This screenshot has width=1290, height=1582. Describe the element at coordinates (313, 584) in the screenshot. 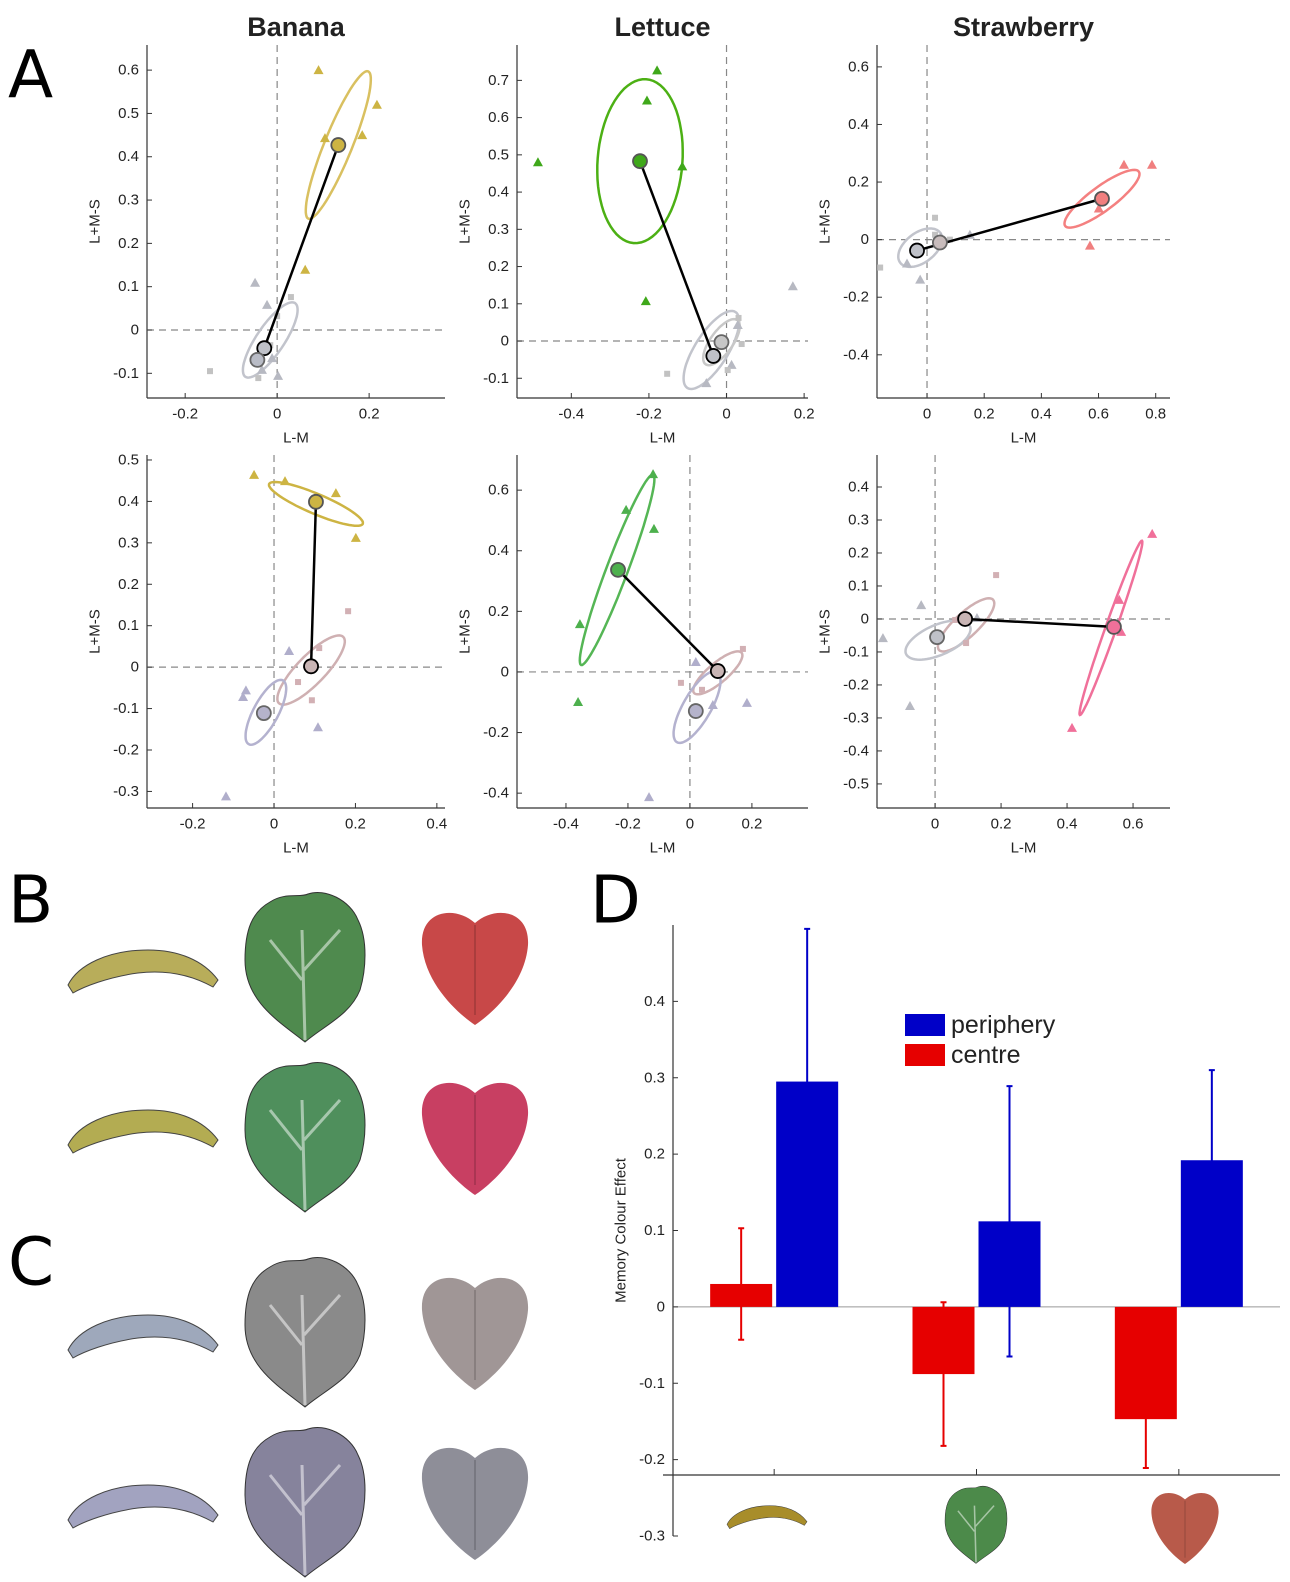

I see `mean-link` at that location.